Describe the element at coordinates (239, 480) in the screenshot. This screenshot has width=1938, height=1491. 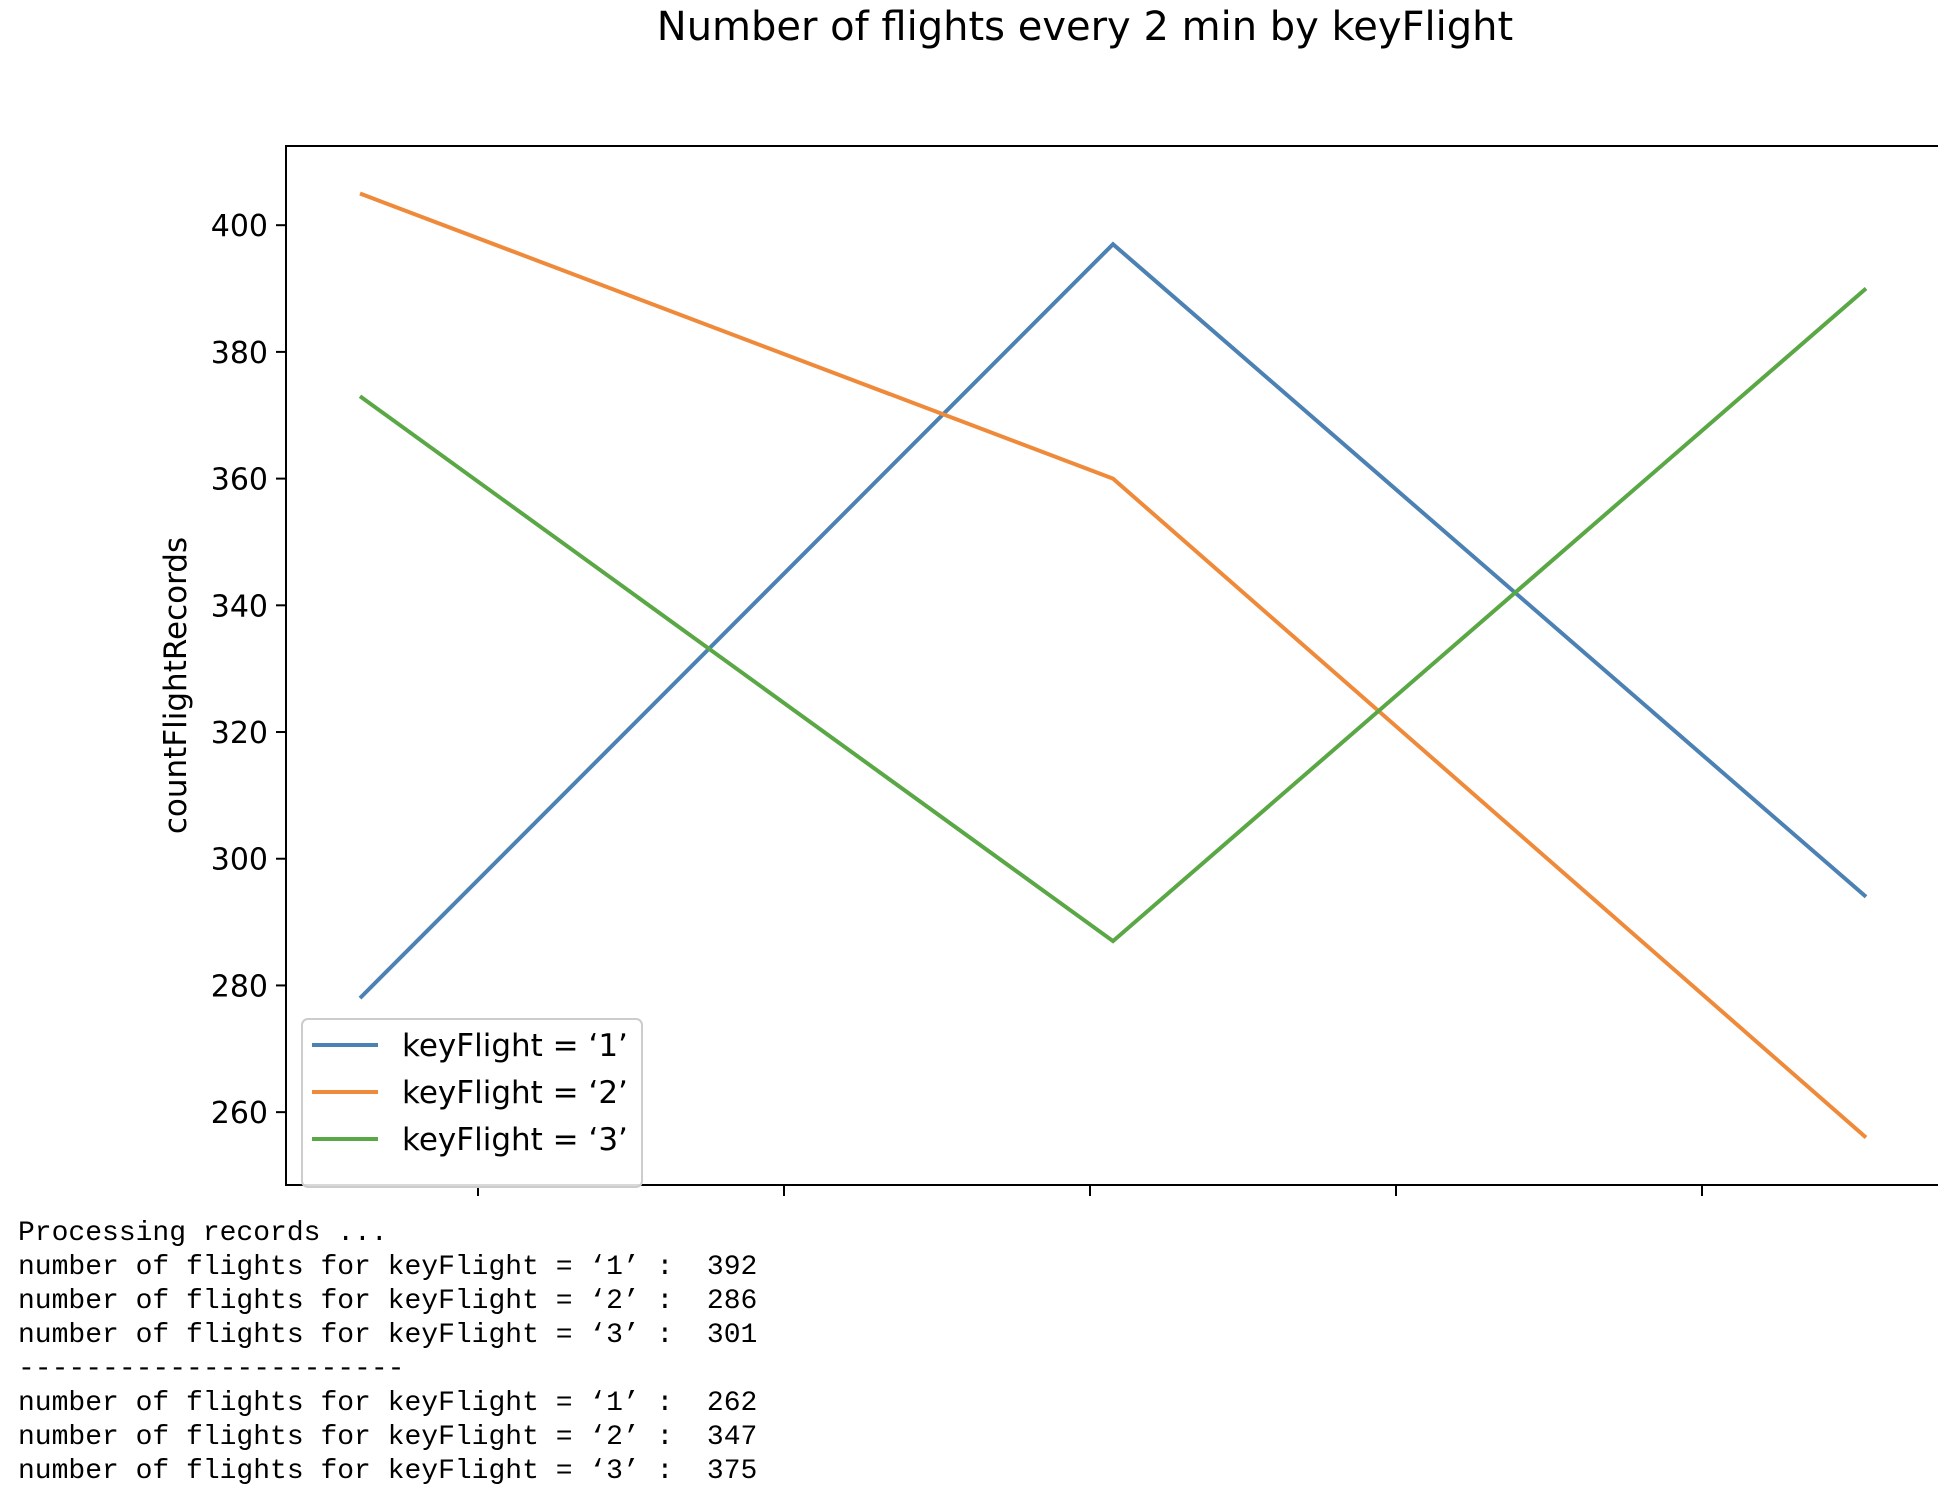
I see `y-tick-label: 360` at that location.